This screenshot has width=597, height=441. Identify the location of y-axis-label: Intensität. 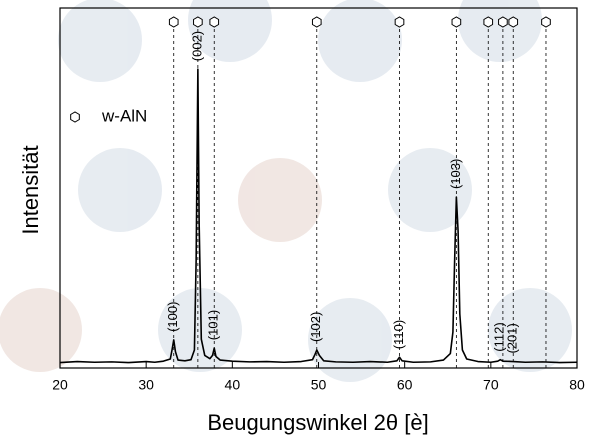
(30, 189).